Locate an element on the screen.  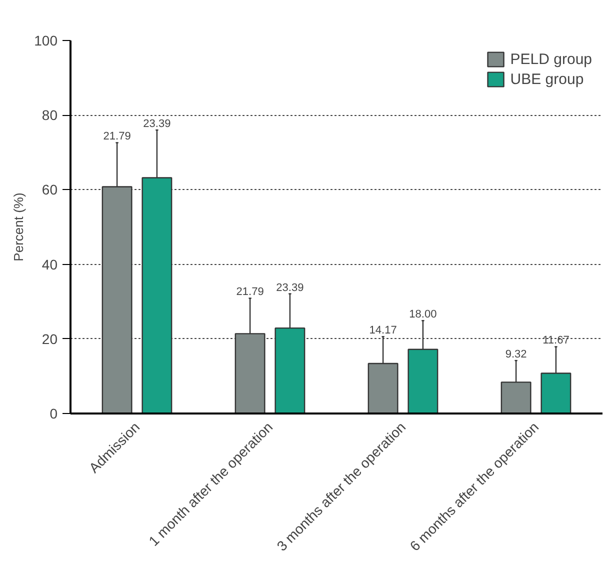
legend-label: UBE group is located at coordinates (547, 79).